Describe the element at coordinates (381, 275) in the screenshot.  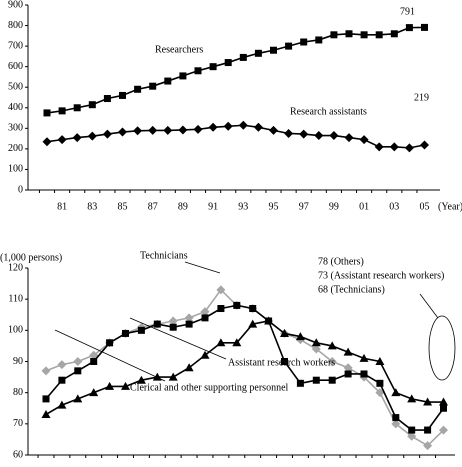
I see `annotation: 73 (Assistant research workers)` at that location.